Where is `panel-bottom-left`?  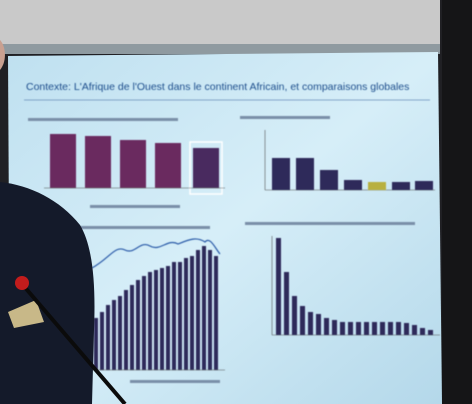 panel-bottom-left is located at coordinates (142, 304).